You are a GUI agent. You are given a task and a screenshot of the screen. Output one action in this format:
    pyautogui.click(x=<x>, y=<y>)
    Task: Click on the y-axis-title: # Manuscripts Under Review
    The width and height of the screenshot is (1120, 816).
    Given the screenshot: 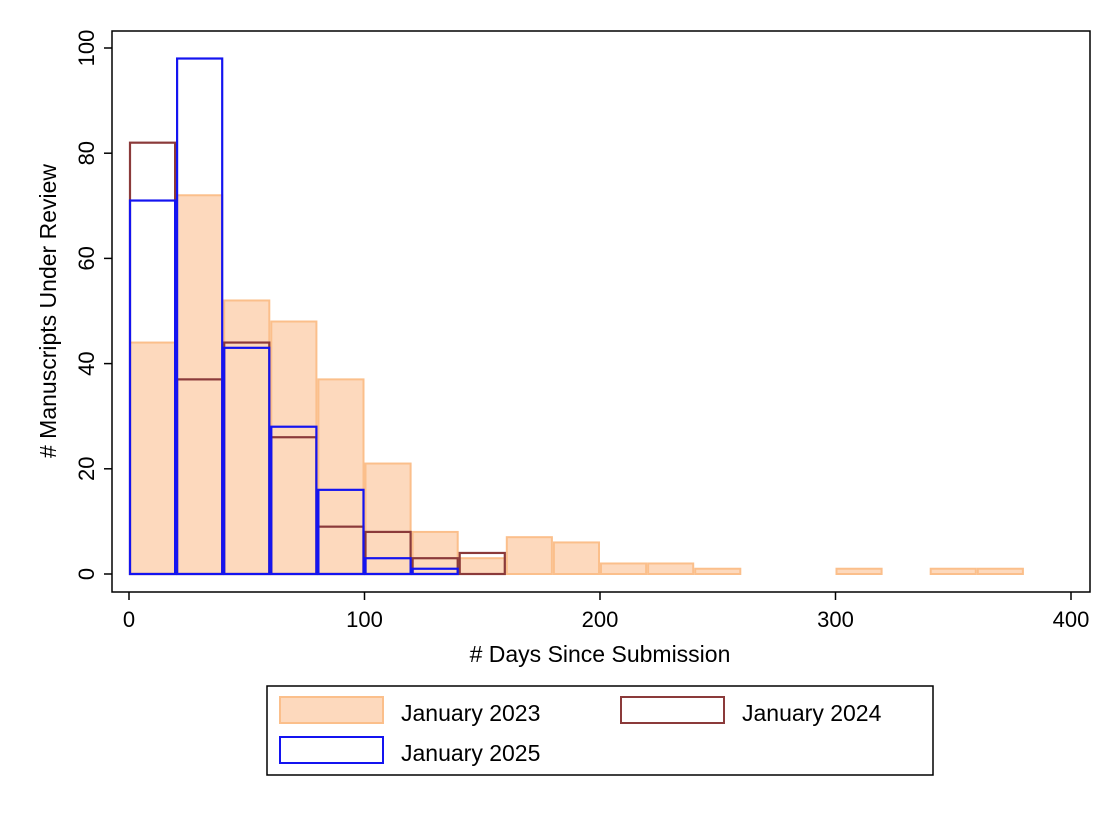 What is the action you would take?
    pyautogui.click(x=48, y=311)
    